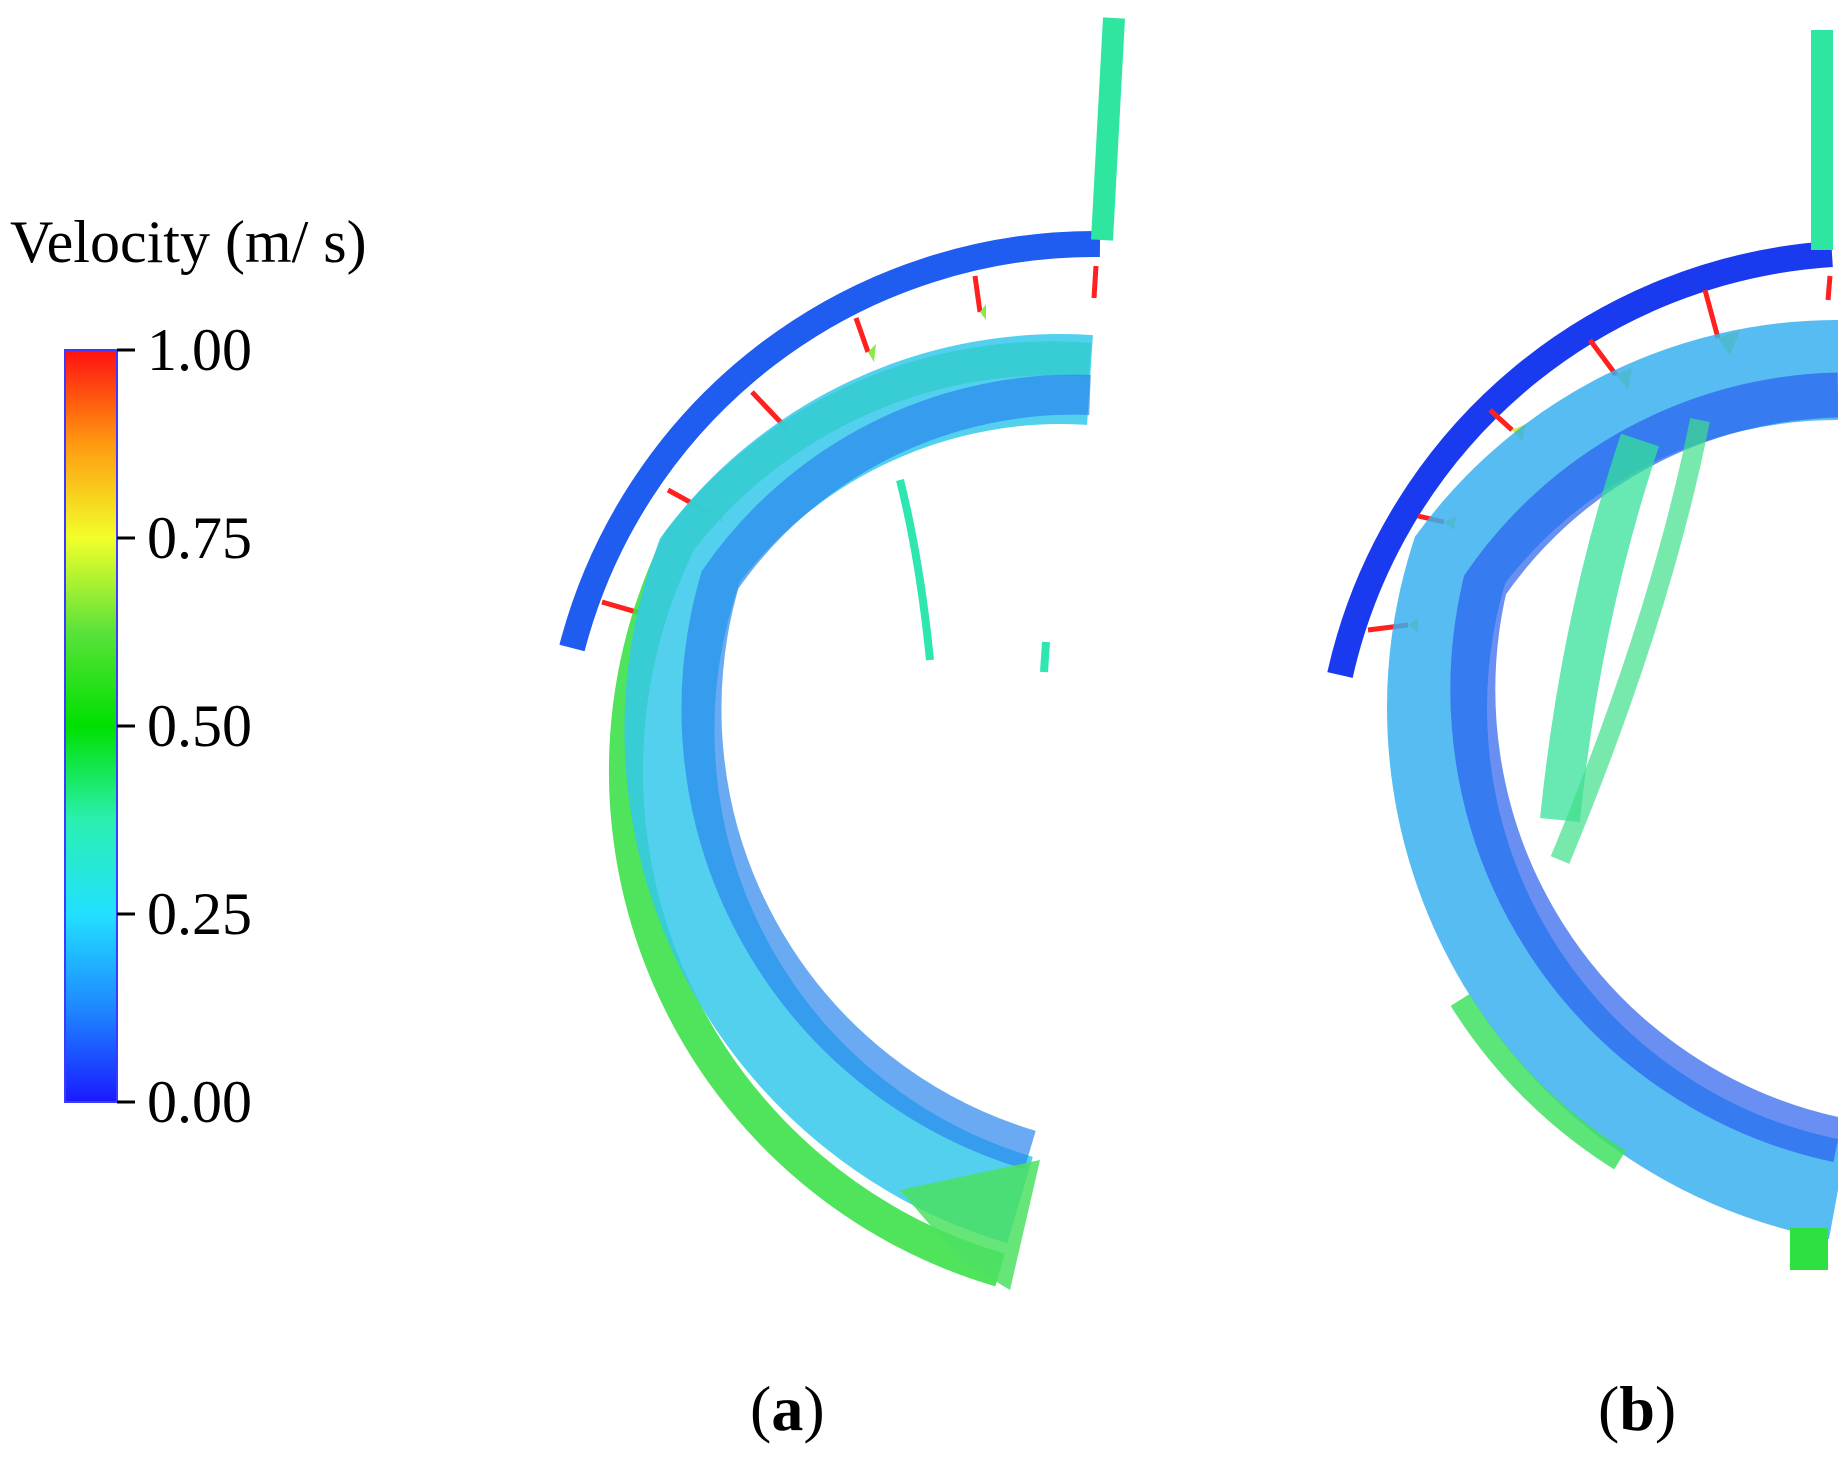  I want to click on inlet-pipe, so click(1108, 129).